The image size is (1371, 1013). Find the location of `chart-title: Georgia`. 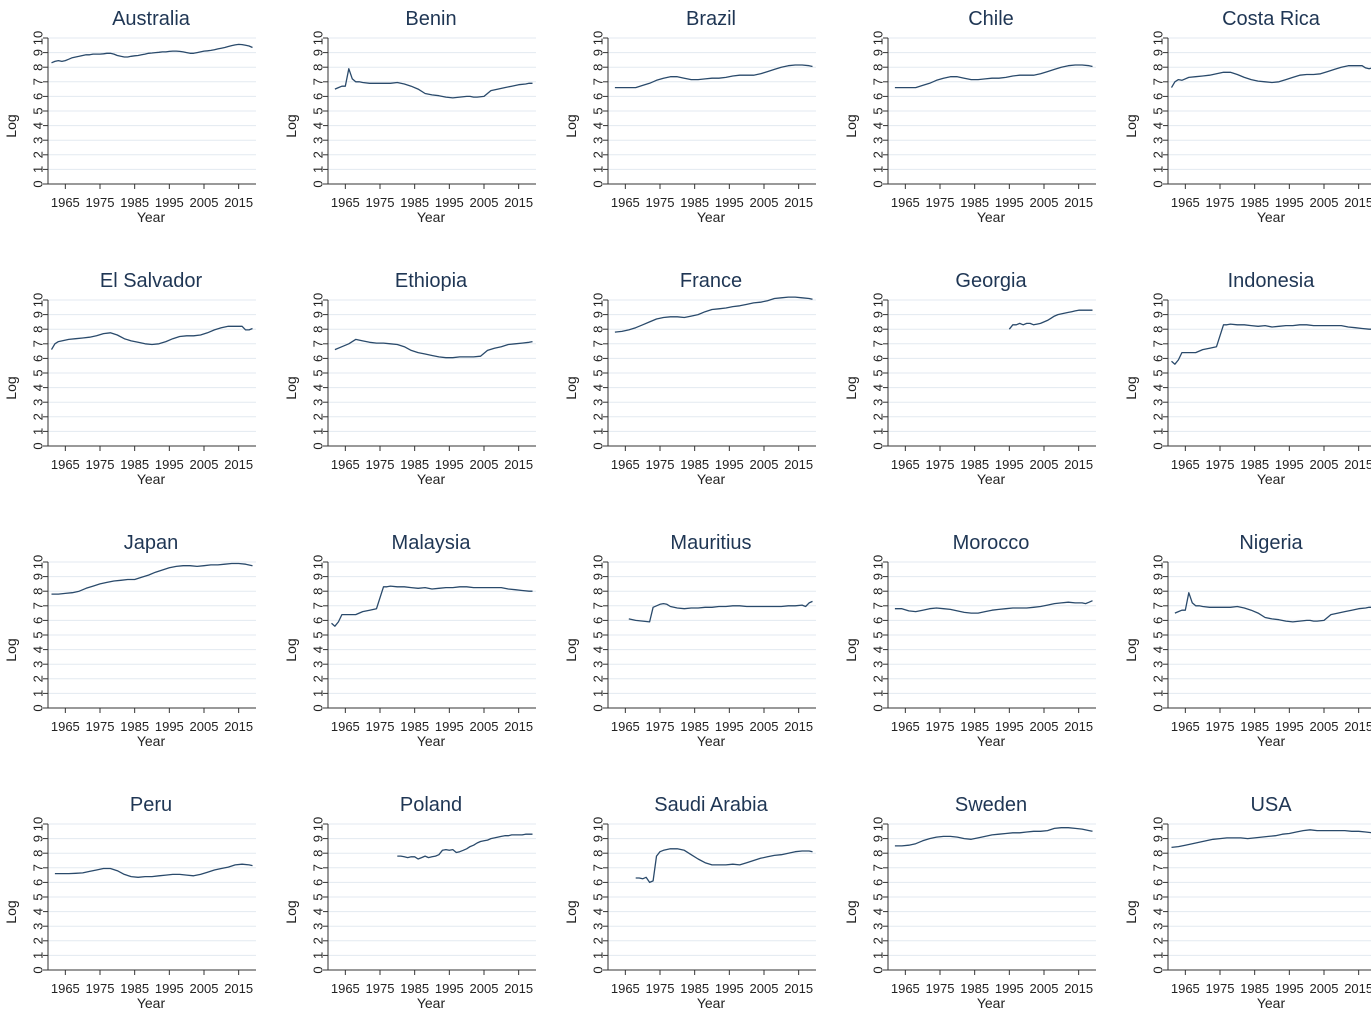

chart-title: Georgia is located at coordinates (991, 281).